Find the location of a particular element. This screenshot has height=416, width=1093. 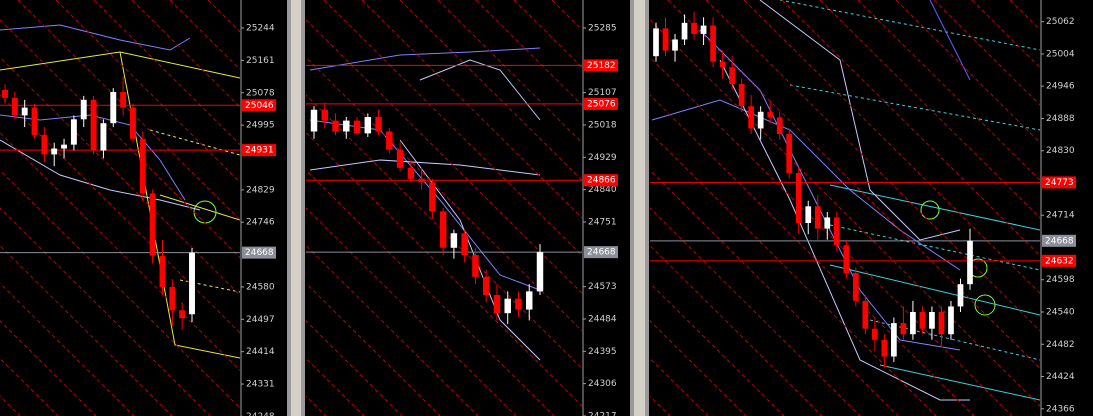

level-label: 24773 is located at coordinates (1059, 183).